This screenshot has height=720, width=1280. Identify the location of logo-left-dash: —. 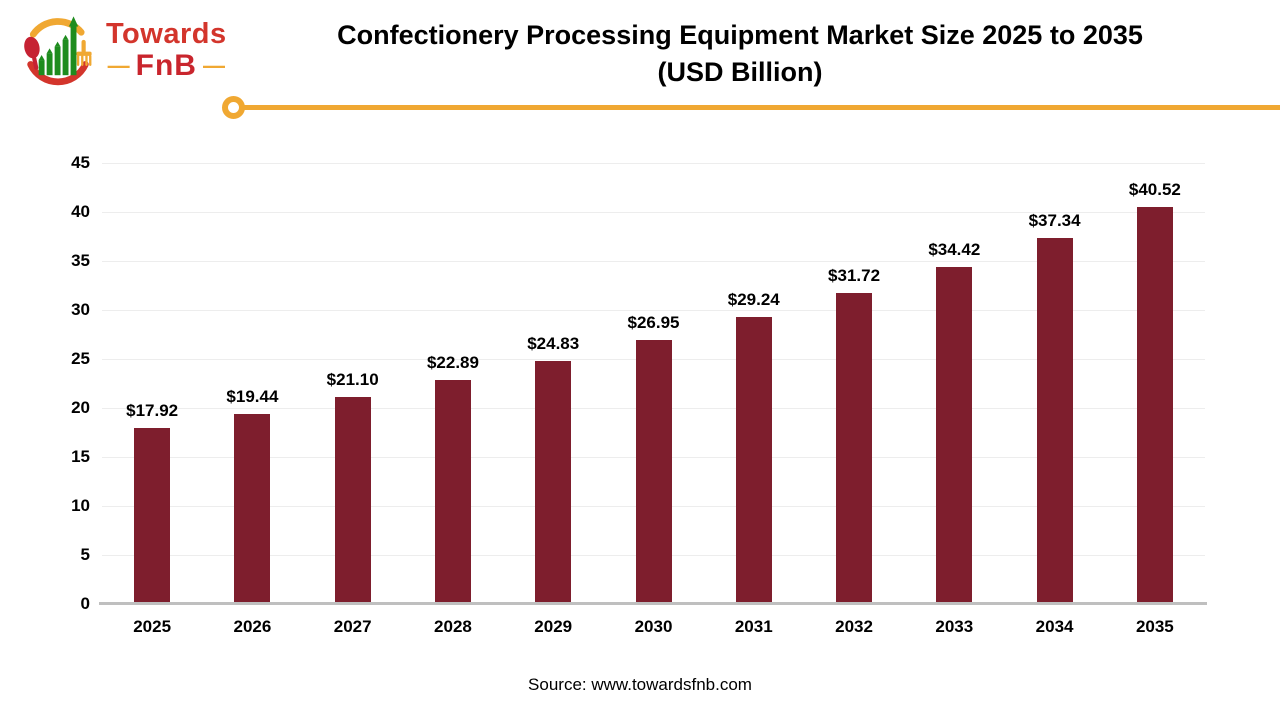
(118, 65).